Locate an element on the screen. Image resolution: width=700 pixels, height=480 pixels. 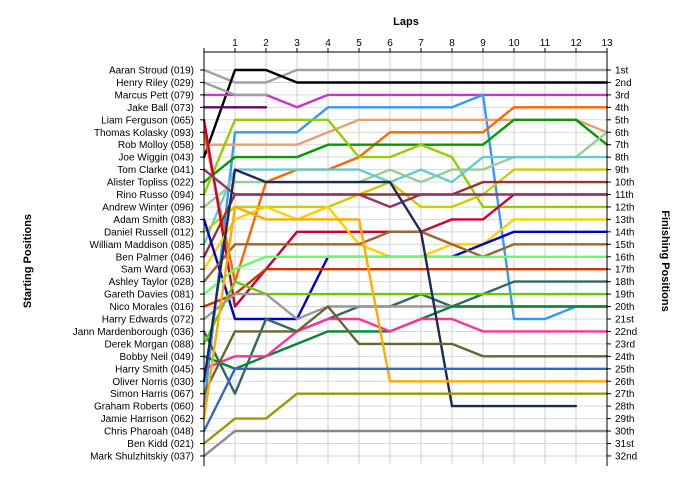
starting-position-label: Simon Harris (067) is located at coordinates (152, 394).